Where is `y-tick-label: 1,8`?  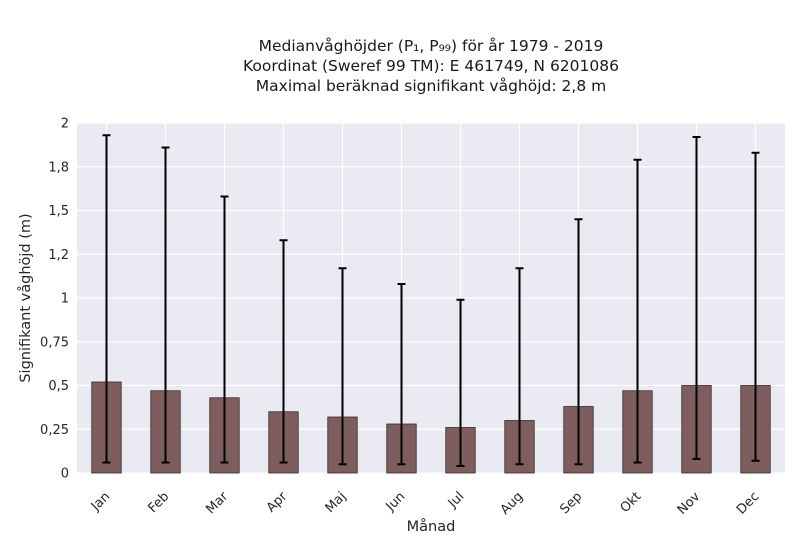 y-tick-label: 1,8 is located at coordinates (58, 167).